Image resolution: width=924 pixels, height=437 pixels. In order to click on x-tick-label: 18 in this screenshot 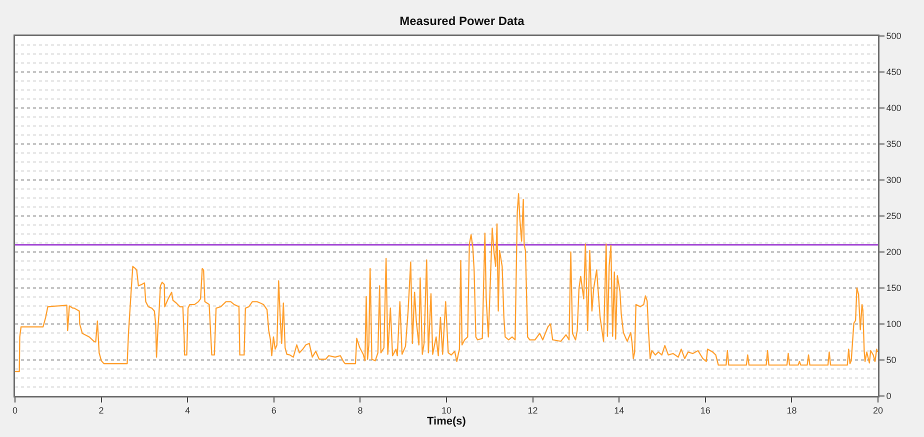, I will do `click(791, 410)`.